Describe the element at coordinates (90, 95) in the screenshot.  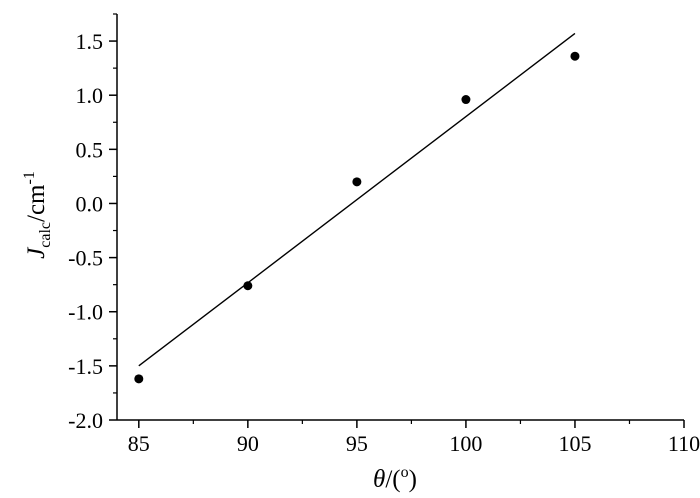
I see `y-tick-label: 1.0` at that location.